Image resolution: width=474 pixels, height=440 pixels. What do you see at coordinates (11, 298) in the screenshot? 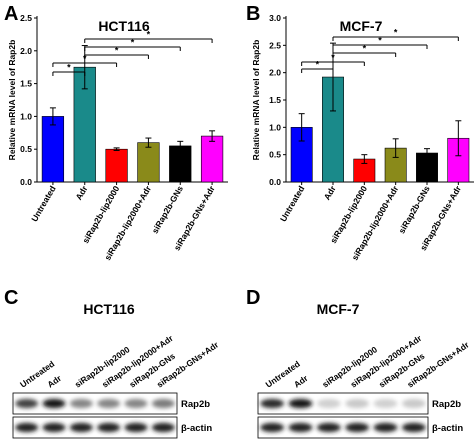
I see `panel-letter-c: C` at bounding box center [11, 298].